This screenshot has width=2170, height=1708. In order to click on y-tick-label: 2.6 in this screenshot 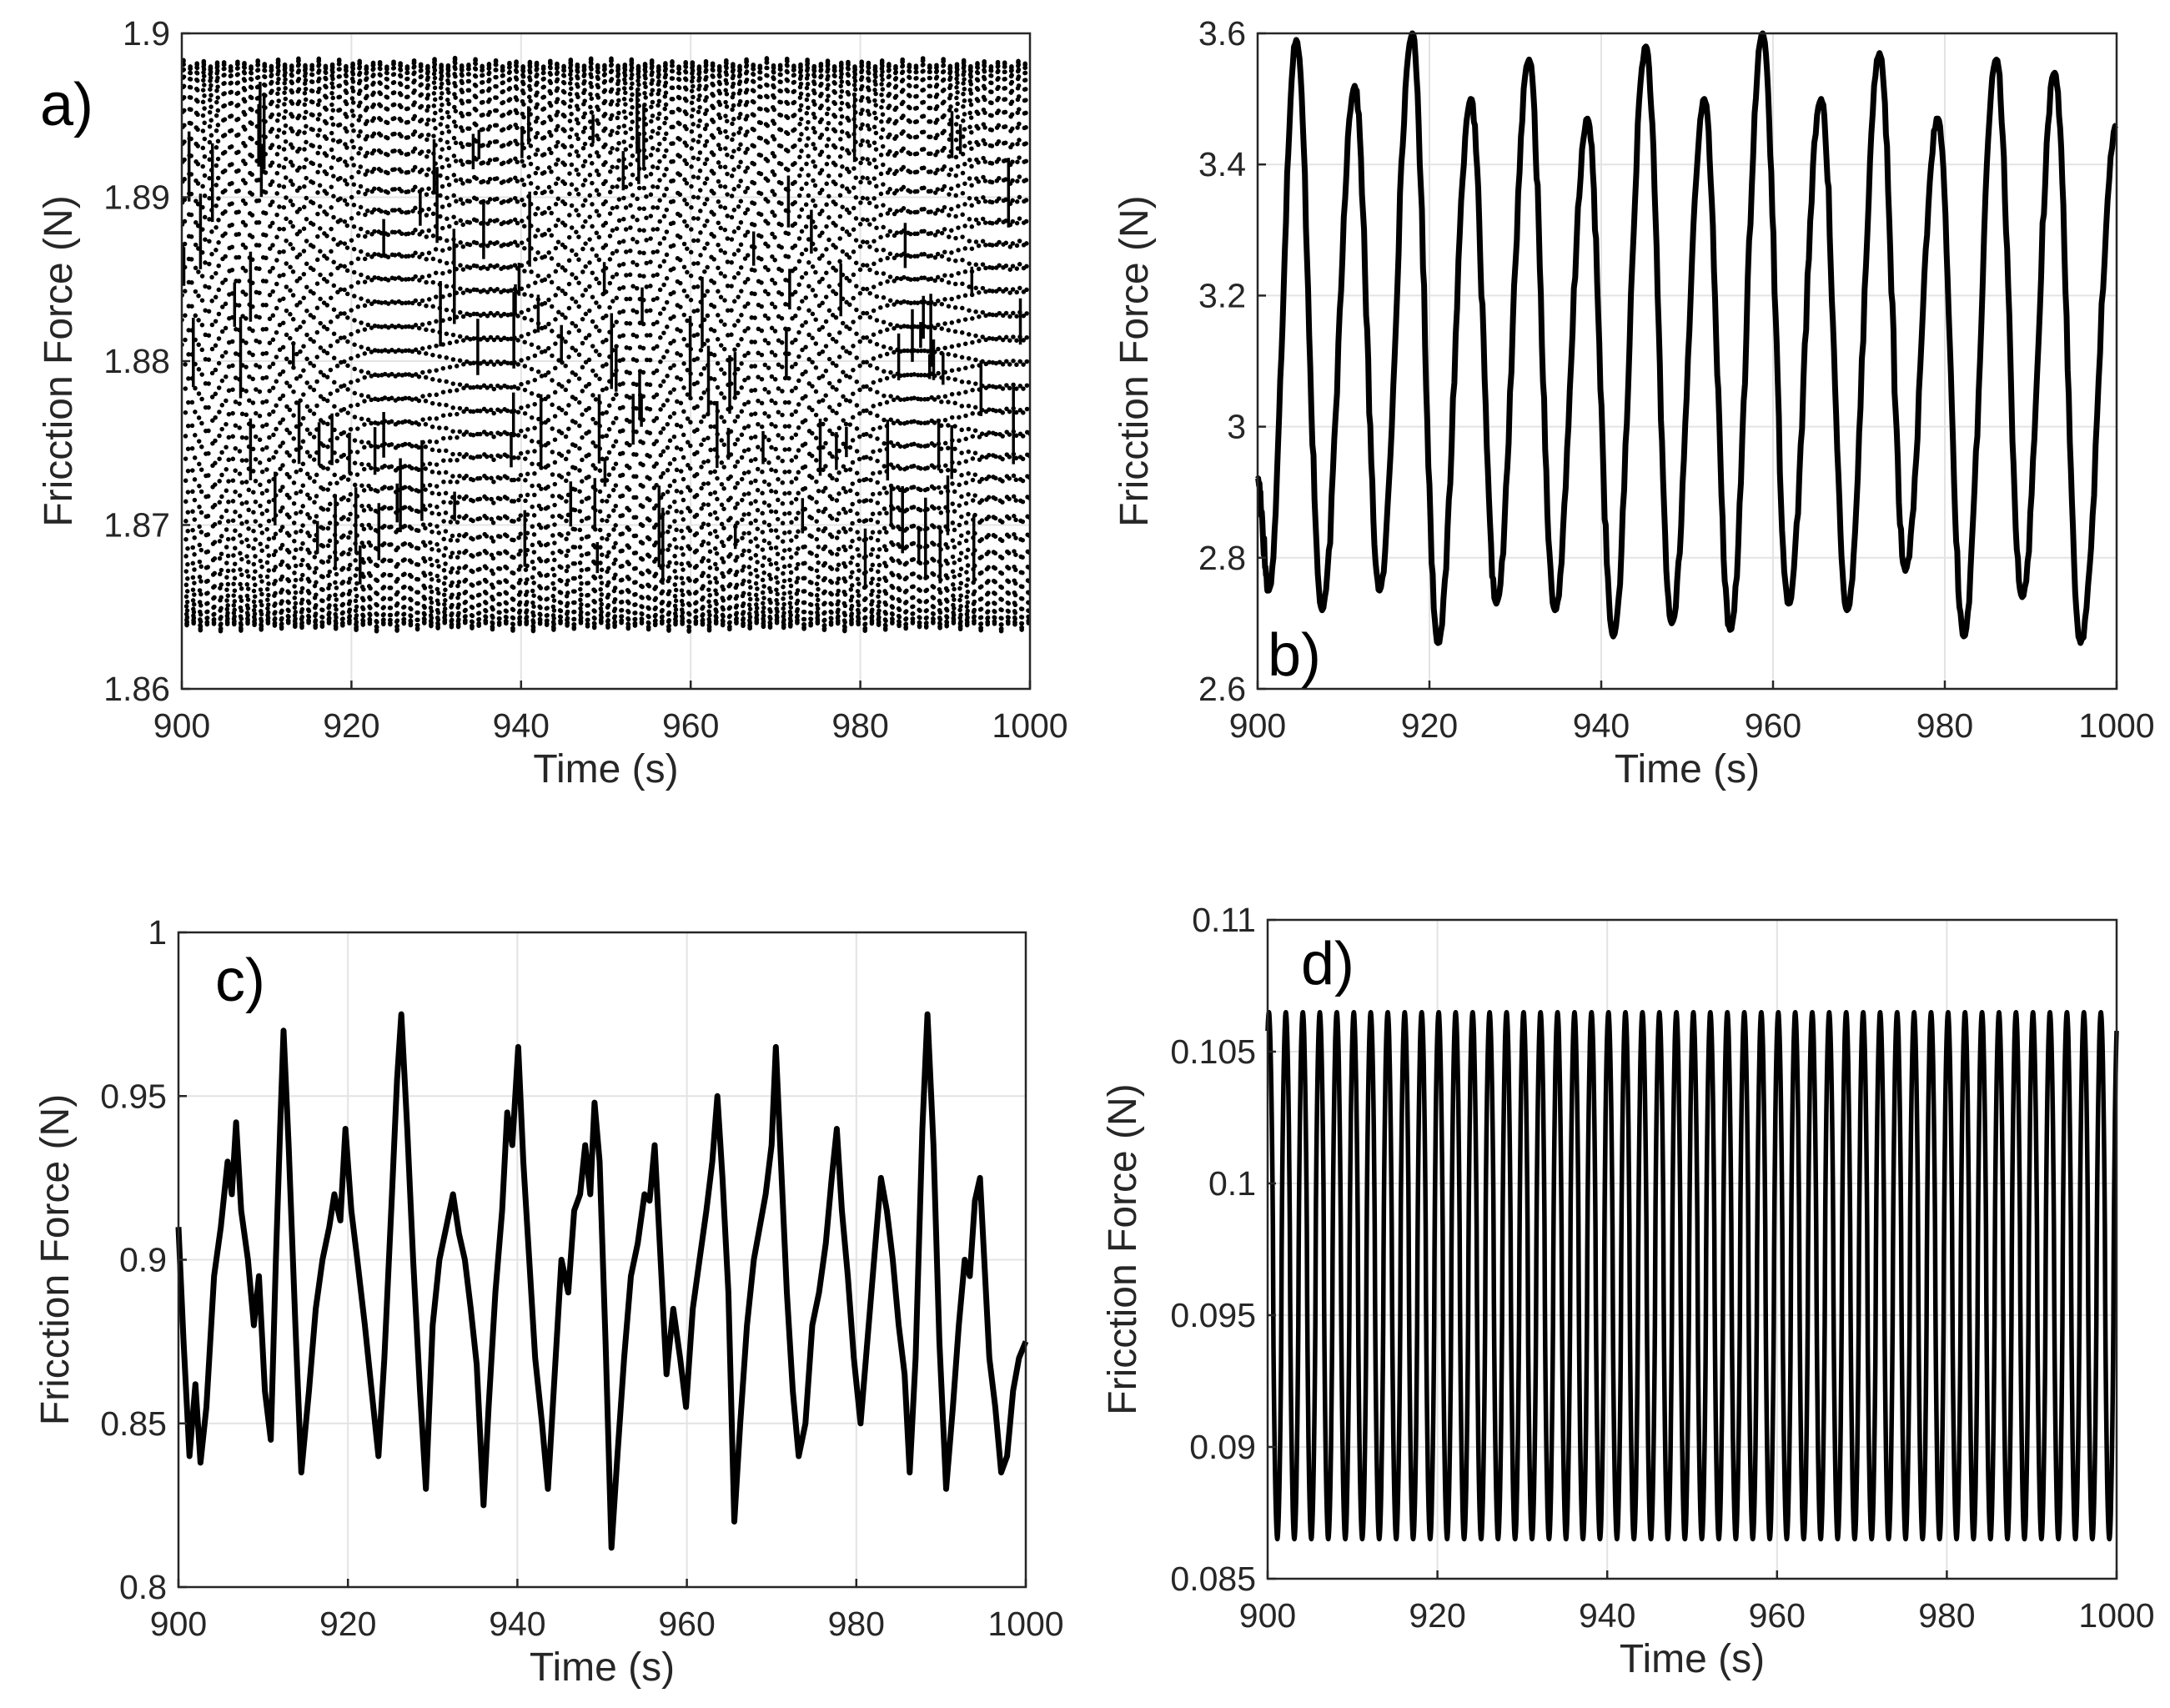, I will do `click(1222, 689)`.